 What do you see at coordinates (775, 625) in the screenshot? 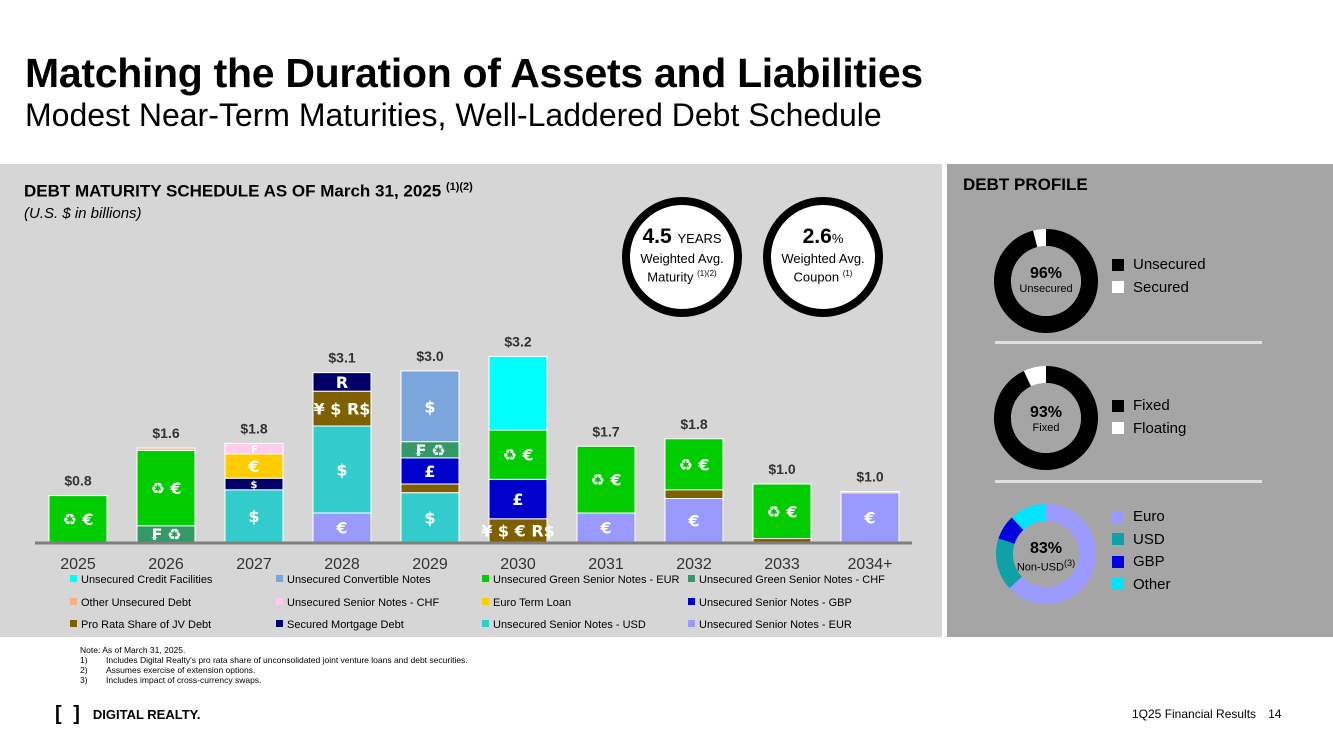
I see `legend-label: Unsecured Senior Notes - EUR` at bounding box center [775, 625].